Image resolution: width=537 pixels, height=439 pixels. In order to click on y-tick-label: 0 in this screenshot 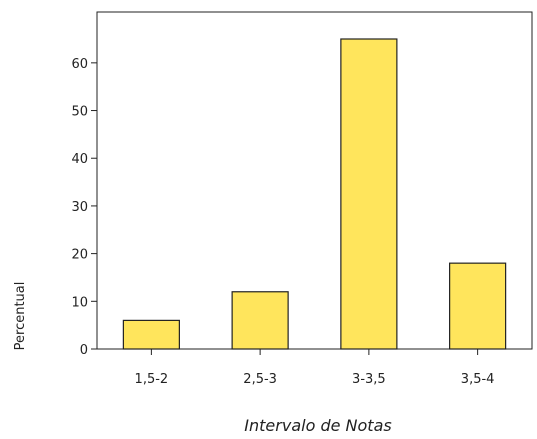, I will do `click(84, 350)`.